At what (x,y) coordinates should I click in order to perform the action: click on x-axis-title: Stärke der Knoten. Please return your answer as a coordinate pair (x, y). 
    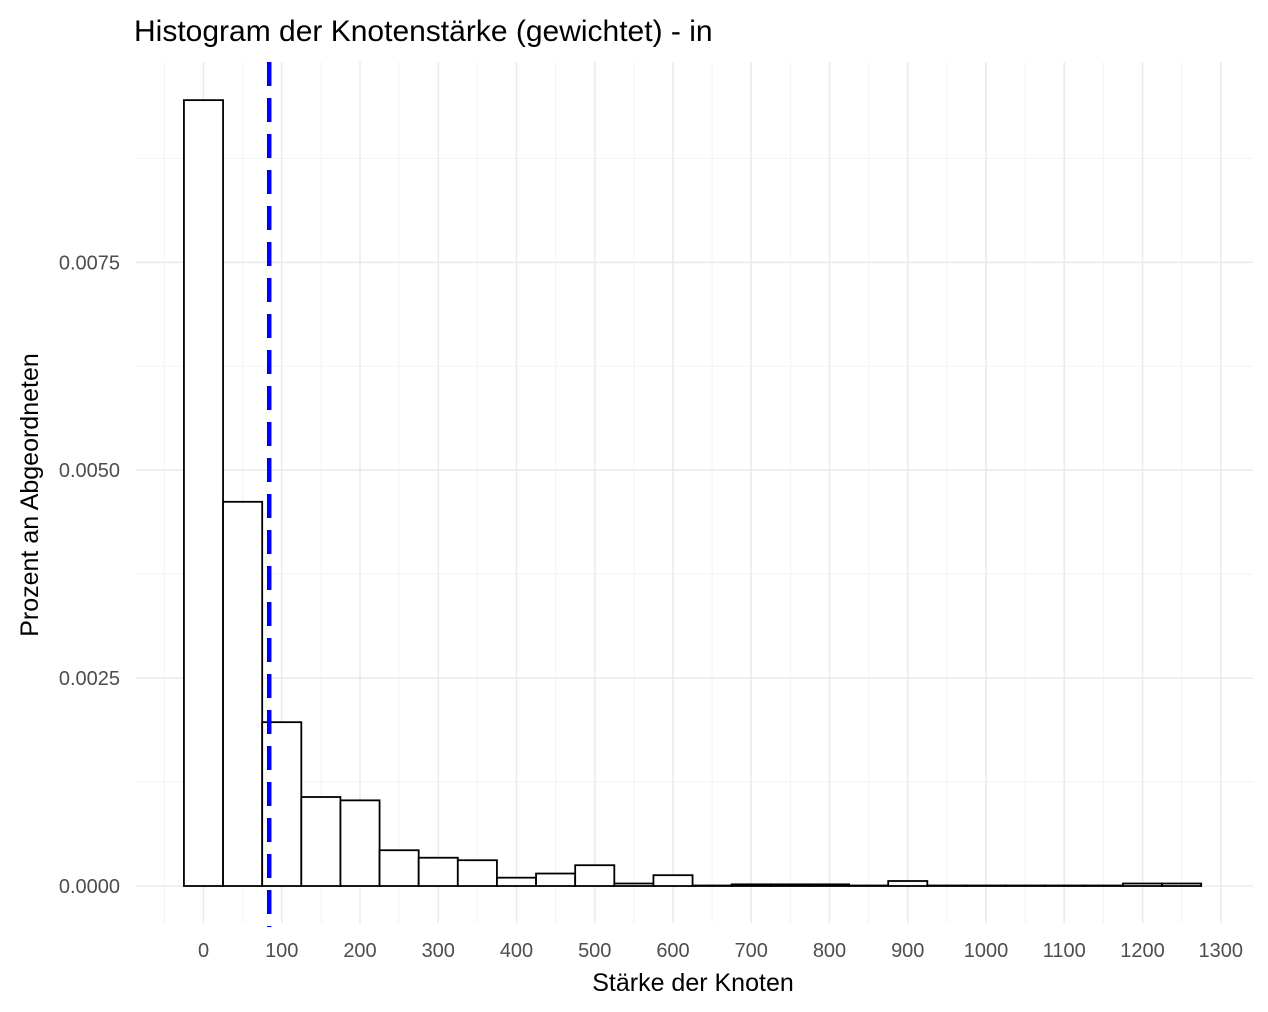
    Looking at the image, I should click on (693, 983).